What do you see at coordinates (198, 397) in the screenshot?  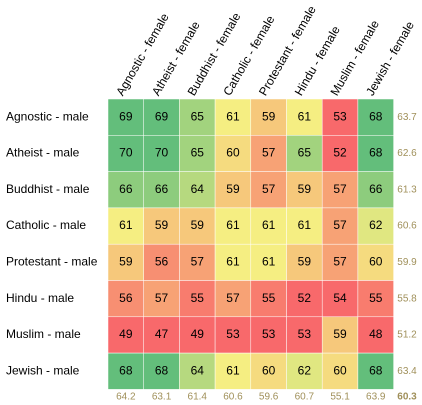 I see `column-average: 61.4` at bounding box center [198, 397].